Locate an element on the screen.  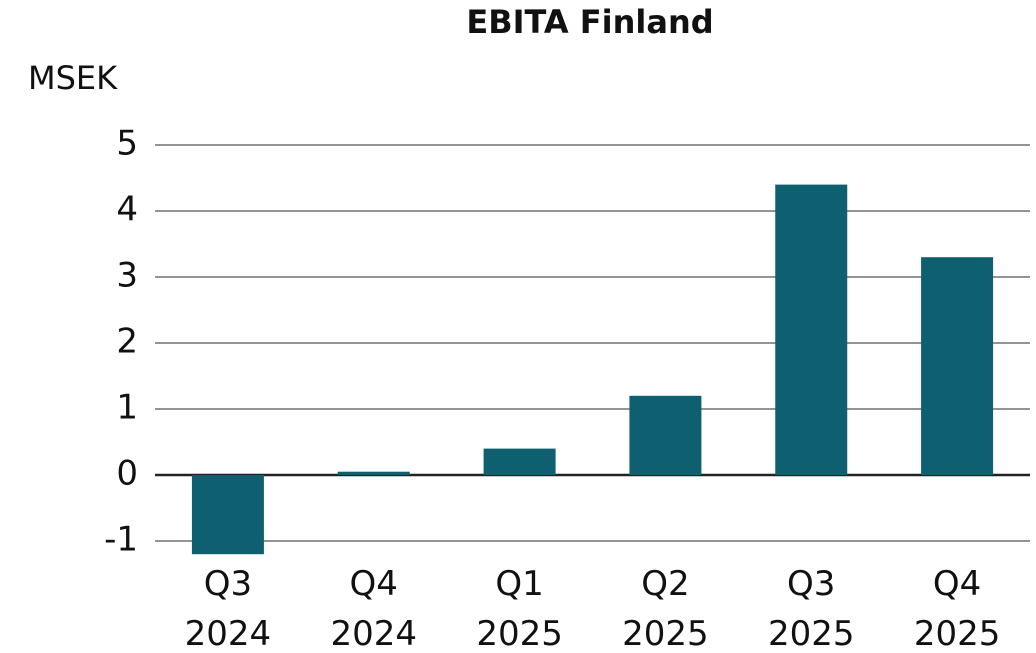
chart-title: EBITA Finland is located at coordinates (589, 22).